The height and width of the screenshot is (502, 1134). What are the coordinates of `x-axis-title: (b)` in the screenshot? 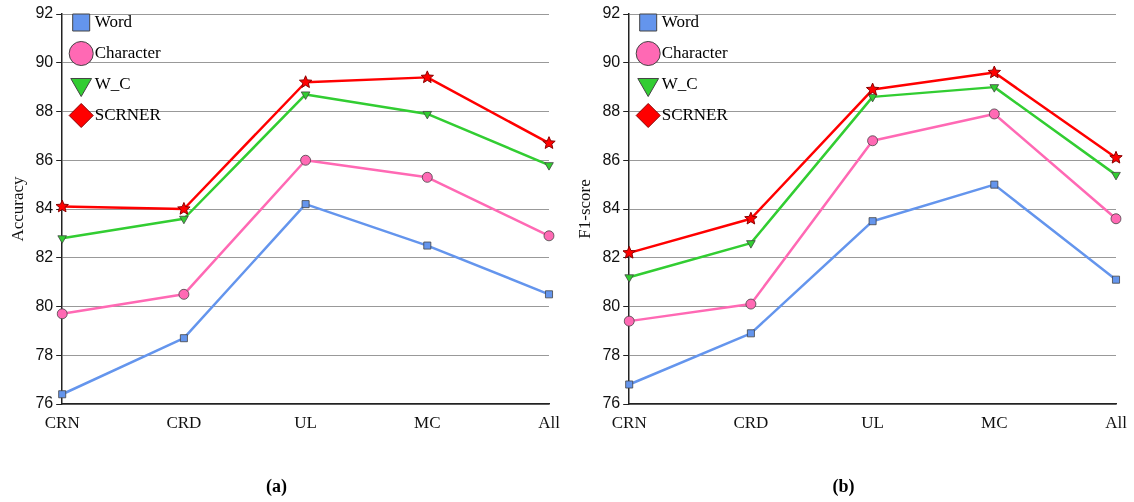 It's located at (843, 486).